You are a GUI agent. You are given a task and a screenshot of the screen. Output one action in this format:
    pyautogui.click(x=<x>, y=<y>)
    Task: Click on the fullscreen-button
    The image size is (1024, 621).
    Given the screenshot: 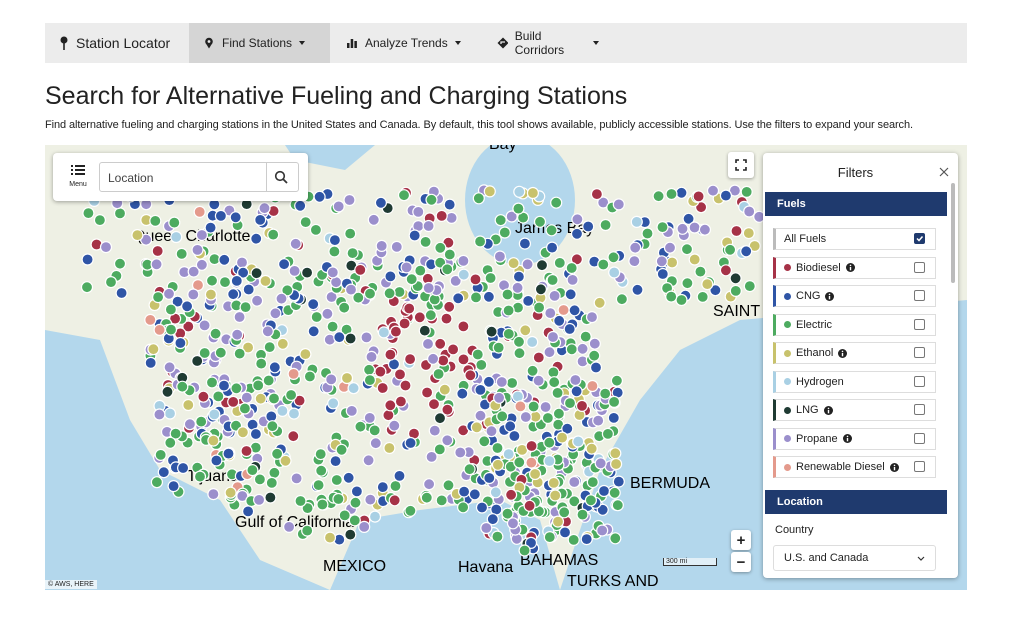 What is the action you would take?
    pyautogui.click(x=741, y=165)
    